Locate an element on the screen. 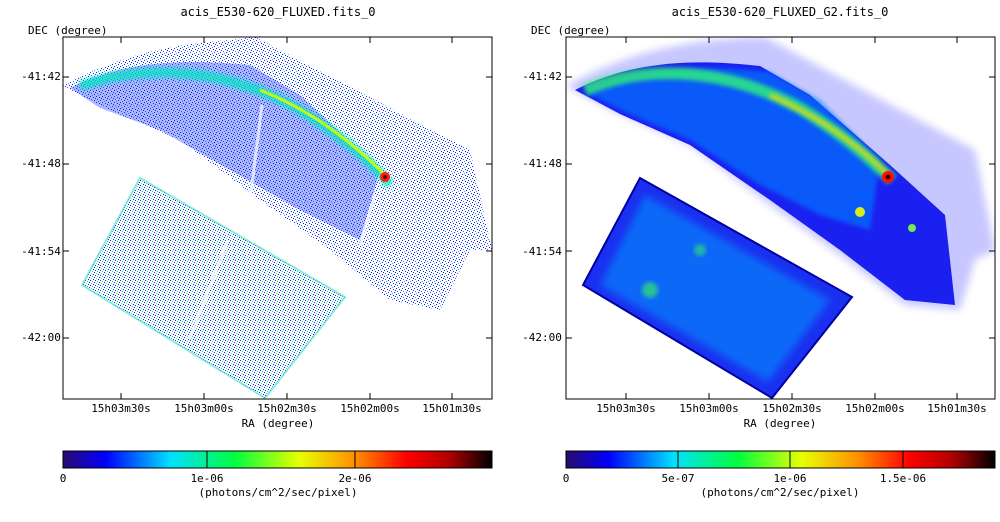 The width and height of the screenshot is (1000, 522). y-tick-left-3: -42:00 is located at coordinates (41, 337).